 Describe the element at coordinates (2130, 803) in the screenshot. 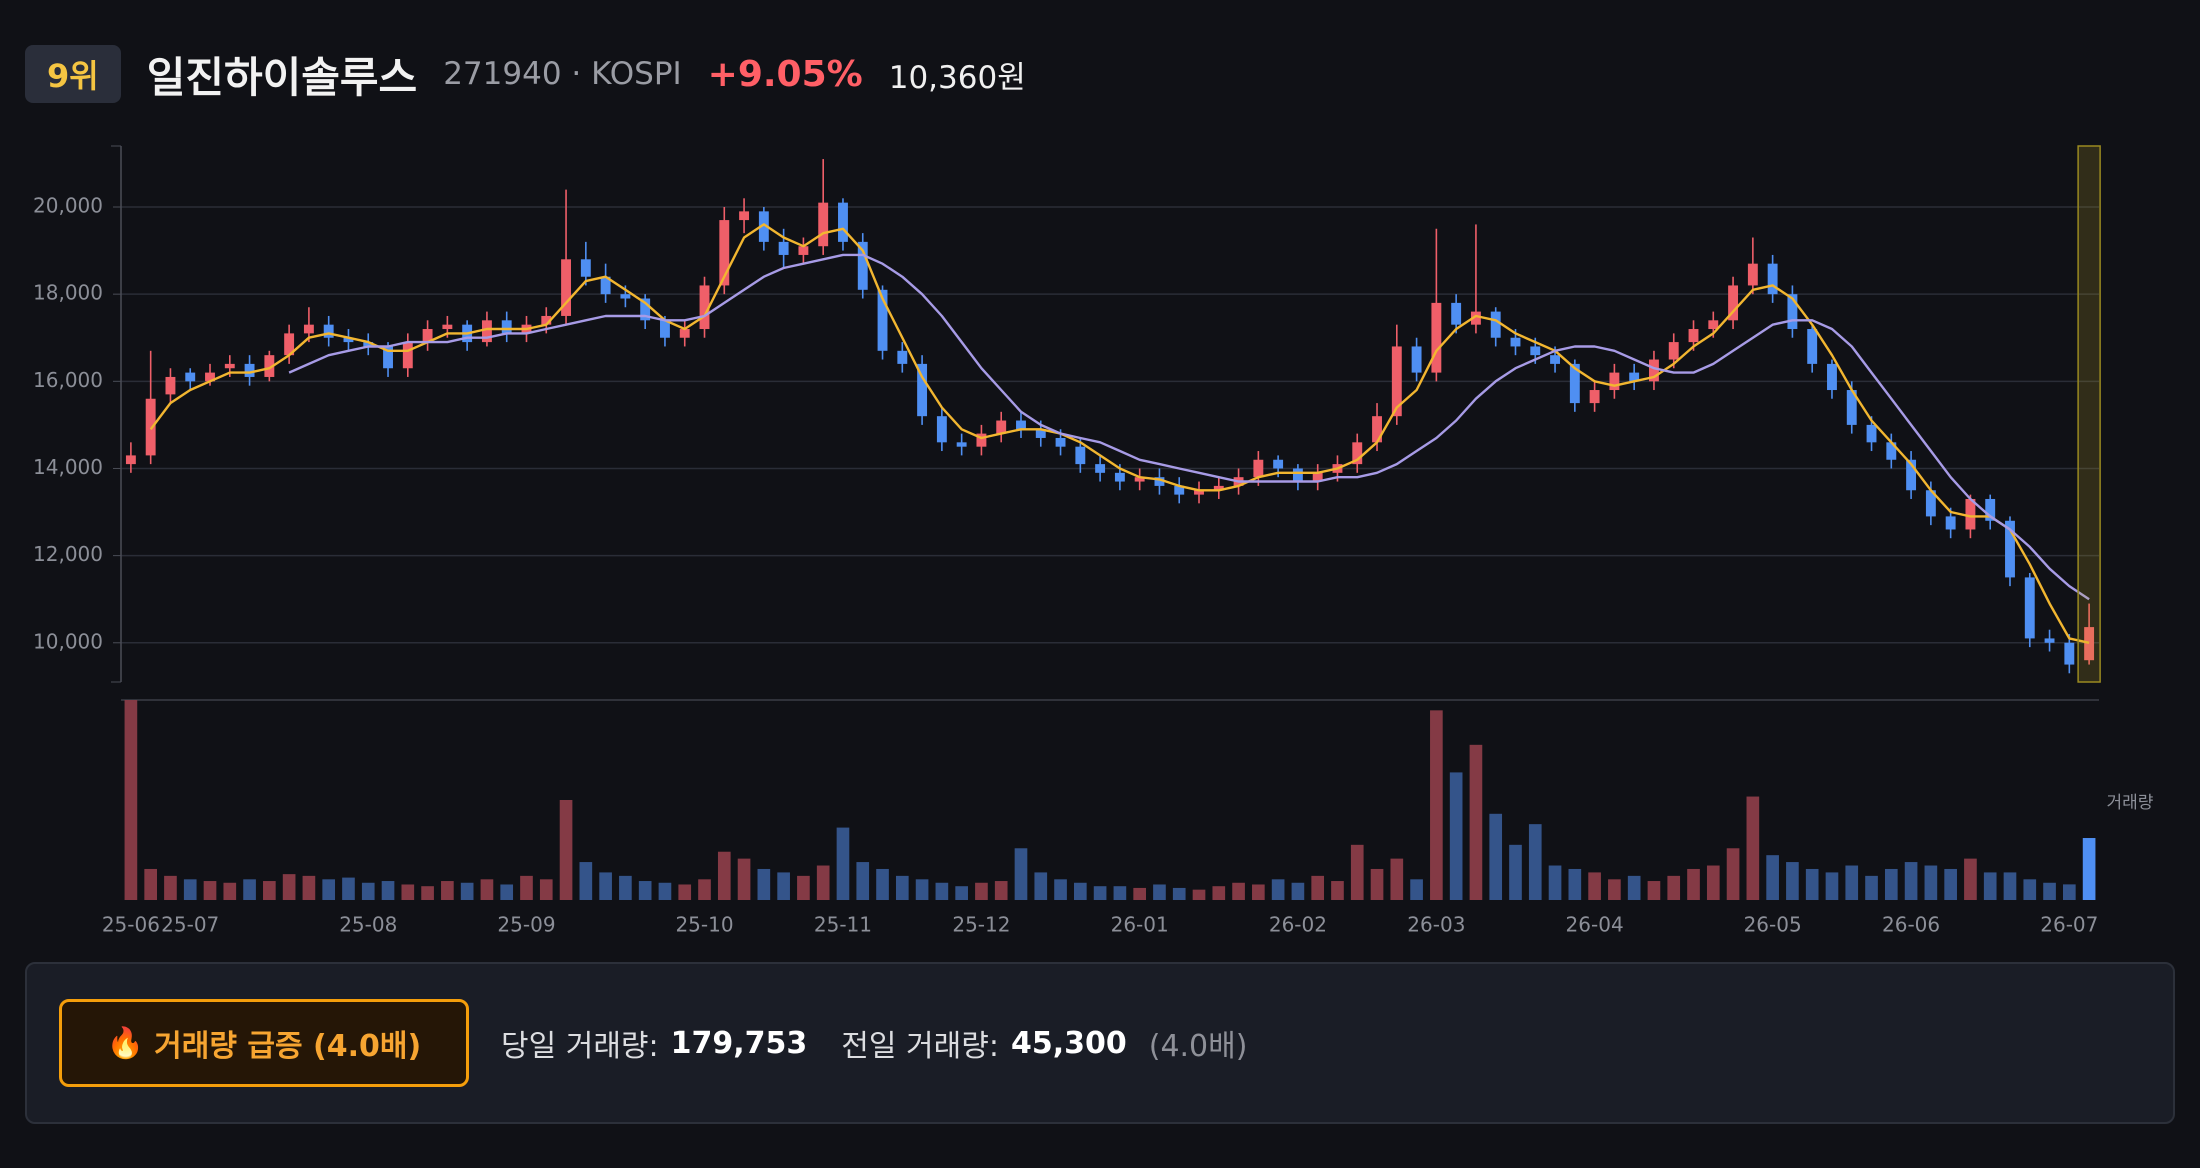

I see `volume-label: 거래량` at that location.